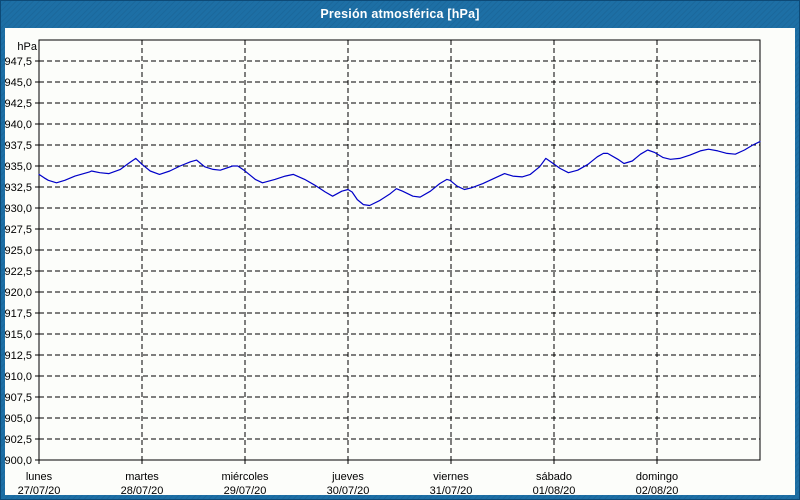  Describe the element at coordinates (18, 146) in the screenshot. I see `y-axis-label: 937,5` at that location.